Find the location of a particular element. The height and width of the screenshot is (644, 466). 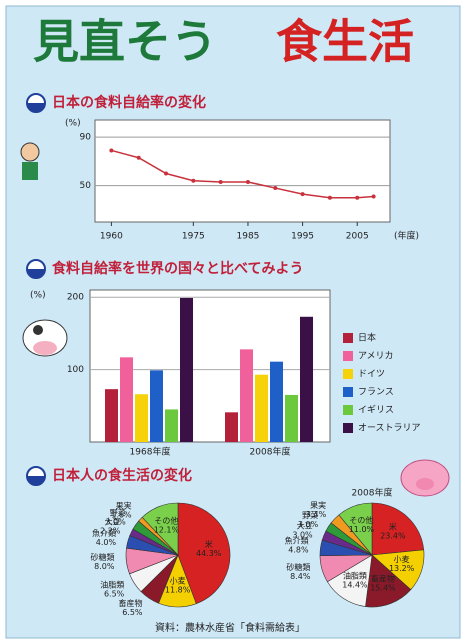

slice-value-label: 4.8% is located at coordinates (298, 550).